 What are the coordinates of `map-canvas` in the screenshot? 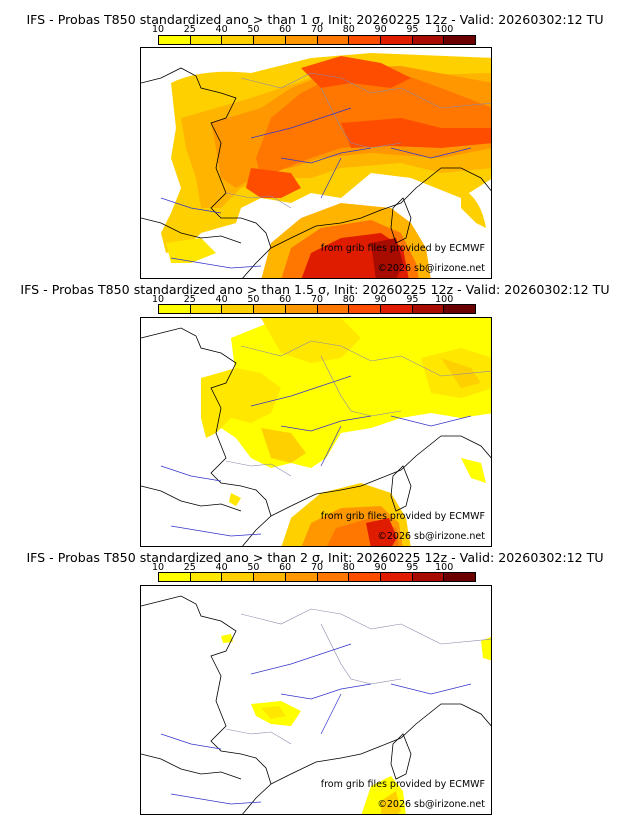 It's located at (316, 704).